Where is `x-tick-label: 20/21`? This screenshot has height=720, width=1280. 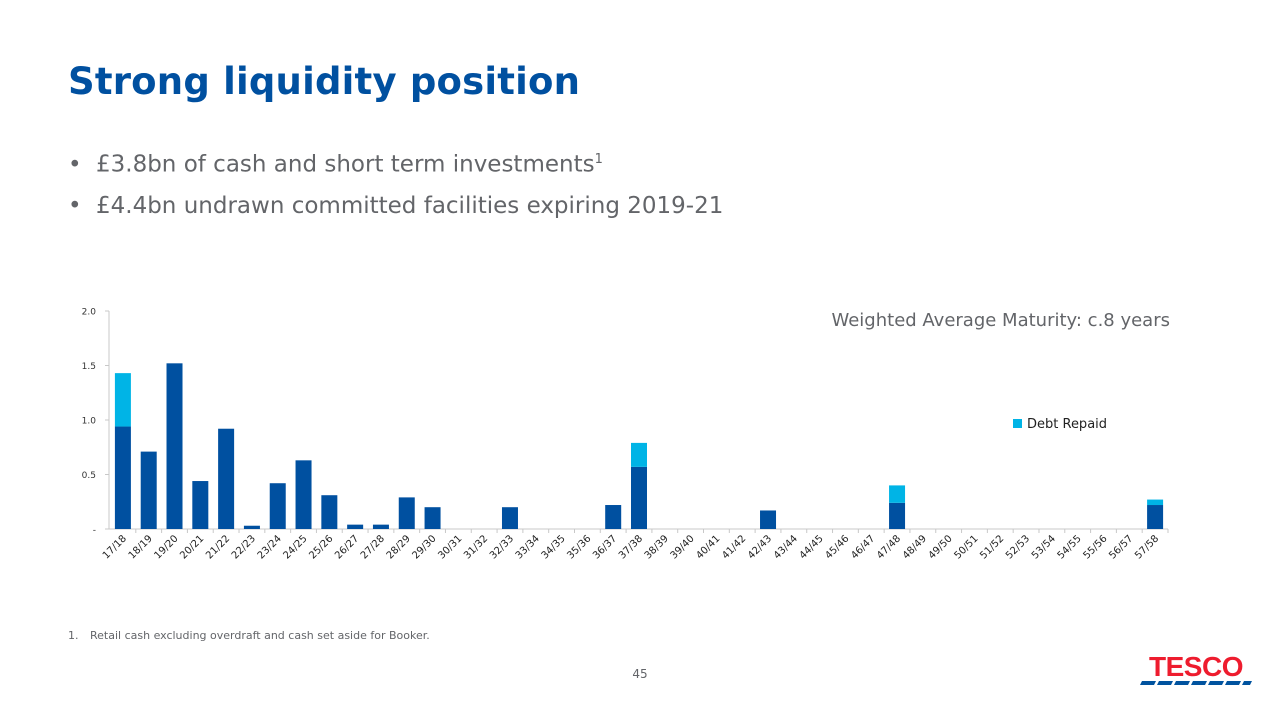
x-tick-label: 20/21 is located at coordinates (192, 547).